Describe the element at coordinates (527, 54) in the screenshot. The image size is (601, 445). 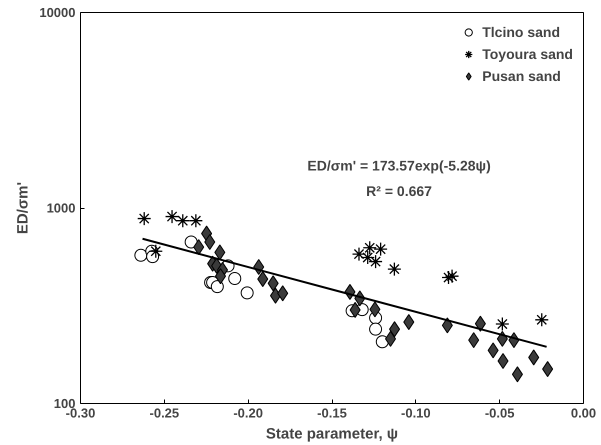
I see `legend-label: Toyoura sand` at that location.